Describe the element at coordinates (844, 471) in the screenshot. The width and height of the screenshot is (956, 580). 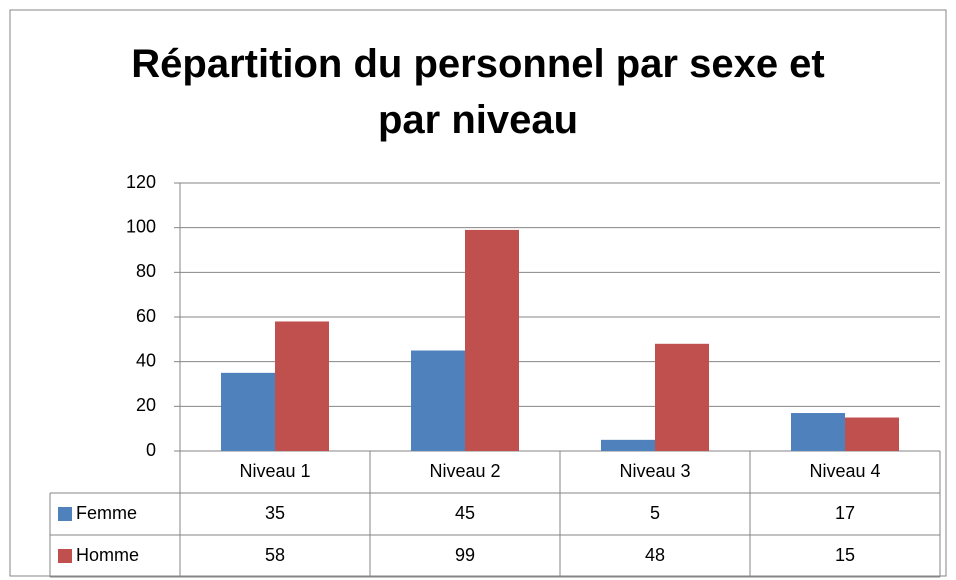
I see `x-tick-label: Niveau 4` at that location.